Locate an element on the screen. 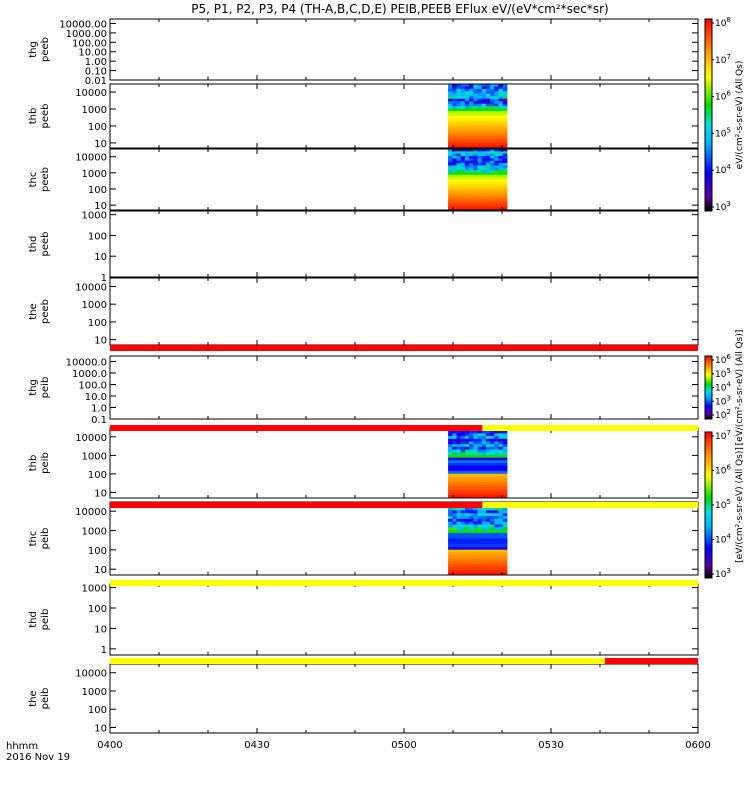 The height and width of the screenshot is (800, 750). y-tick-label: 10.00 is located at coordinates (92, 53).